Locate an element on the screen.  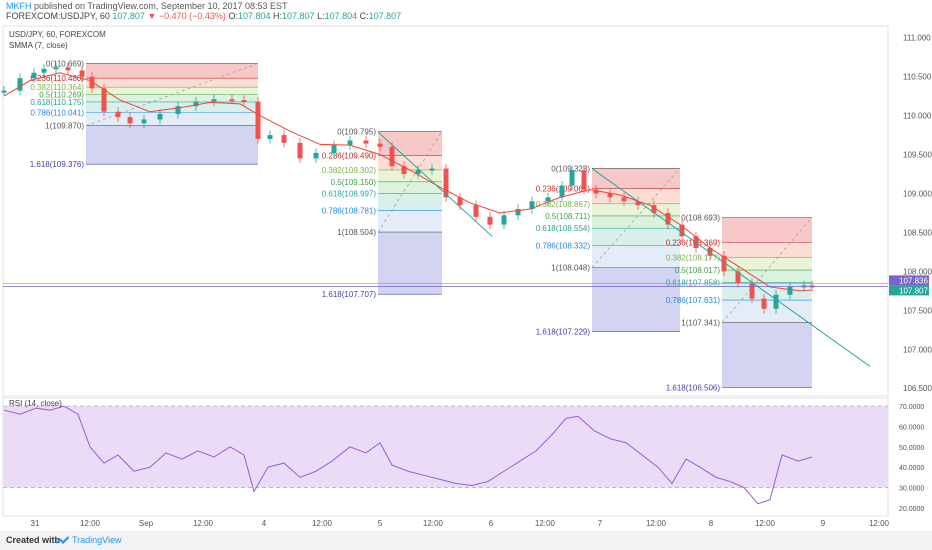
price-marker-bg is located at coordinates (909, 290).